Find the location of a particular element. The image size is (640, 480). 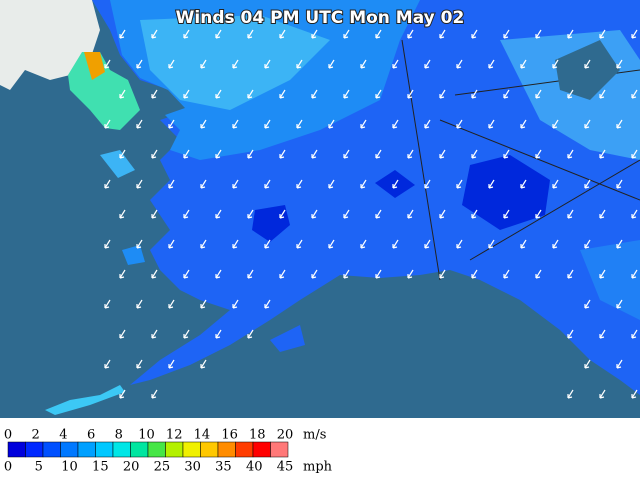

light-region is located at coordinates (235, 62).